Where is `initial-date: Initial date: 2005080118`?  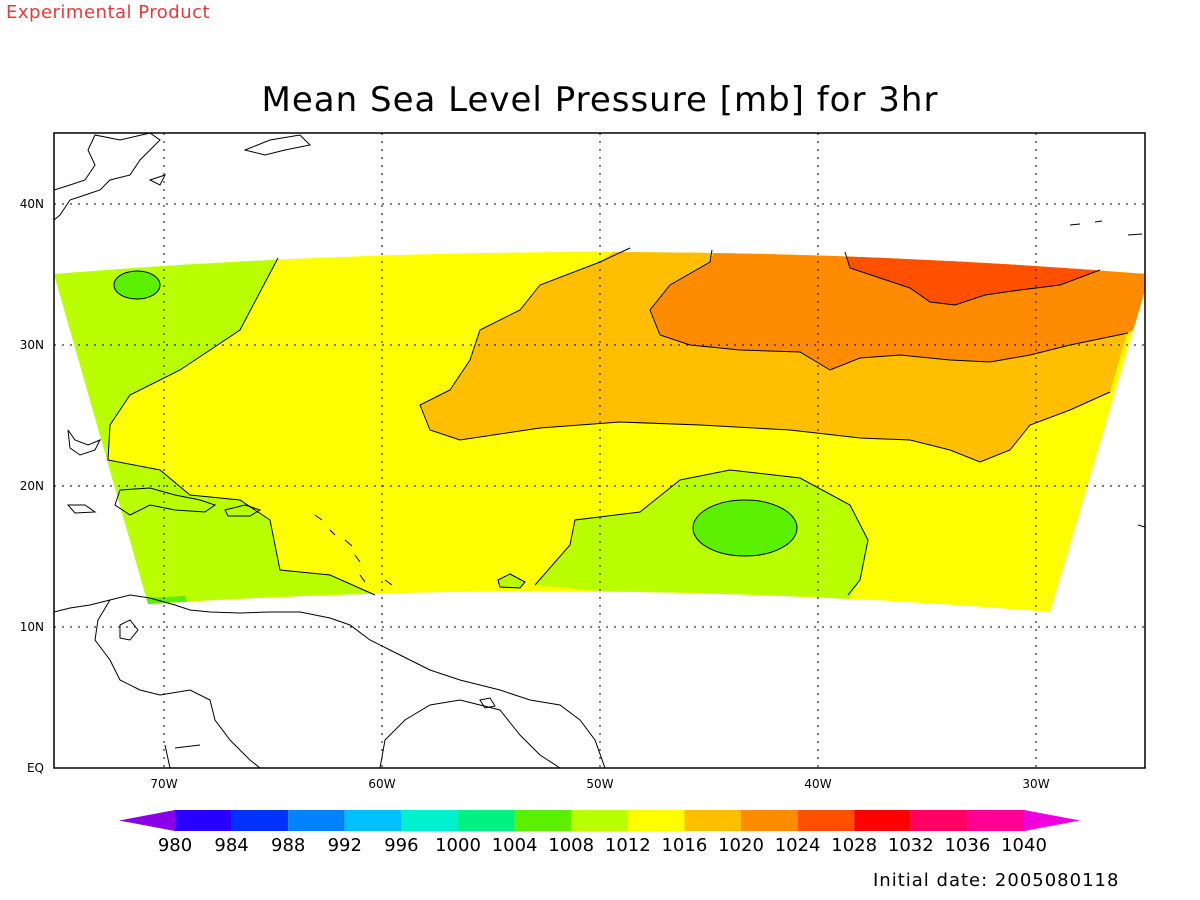
initial-date: Initial date: 2005080118 is located at coordinates (996, 880).